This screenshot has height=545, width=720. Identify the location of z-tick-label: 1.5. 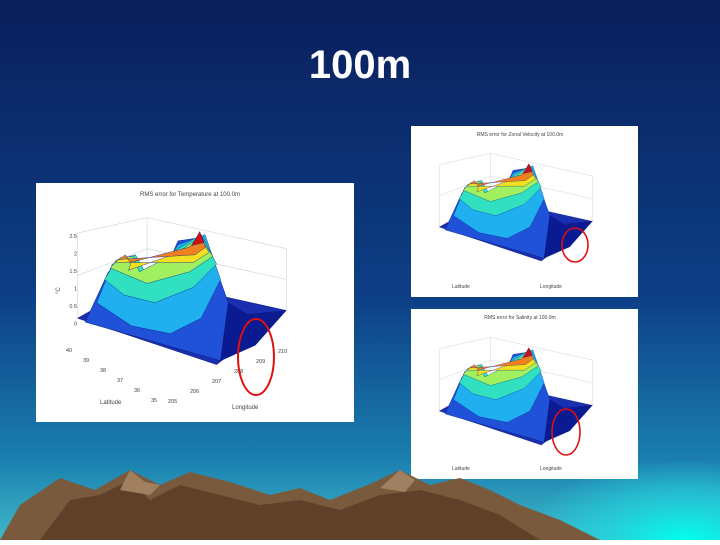
(73, 272).